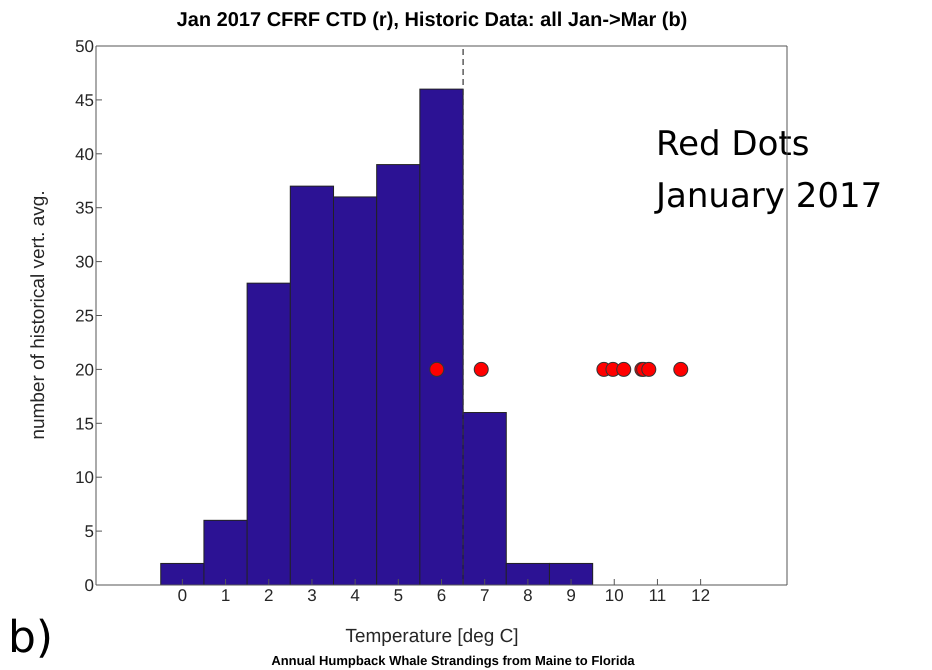 The image size is (932, 670). I want to click on y-tick-label: 35, so click(84, 208).